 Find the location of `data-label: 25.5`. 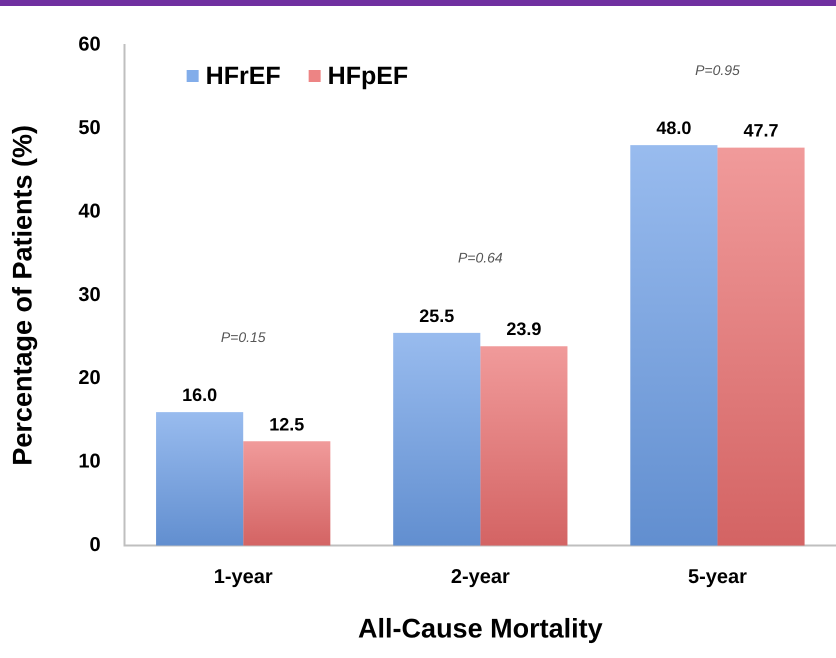

data-label: 25.5 is located at coordinates (436, 316).